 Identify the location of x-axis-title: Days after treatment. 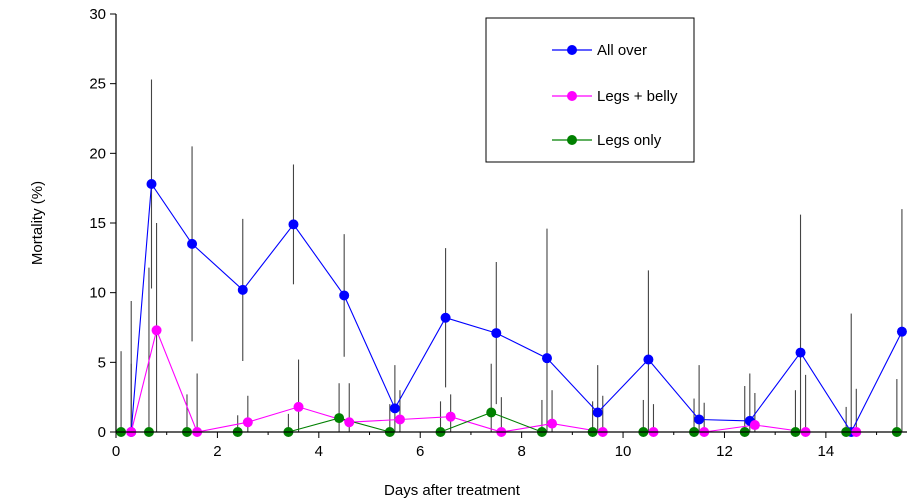
(452, 490).